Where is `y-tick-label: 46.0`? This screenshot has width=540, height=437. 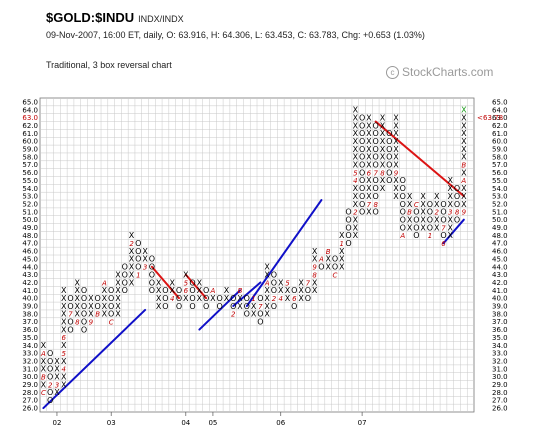
y-tick-label: 46.0 is located at coordinates (500, 252).